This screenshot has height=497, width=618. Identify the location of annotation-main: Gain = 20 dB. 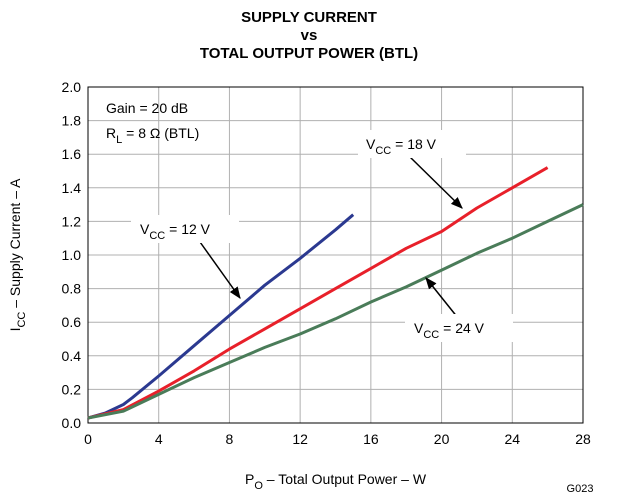
(147, 108).